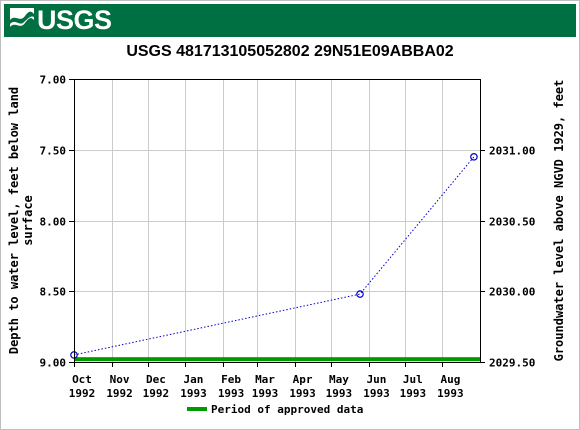  I want to click on legend: Period of approved data, so click(275, 409).